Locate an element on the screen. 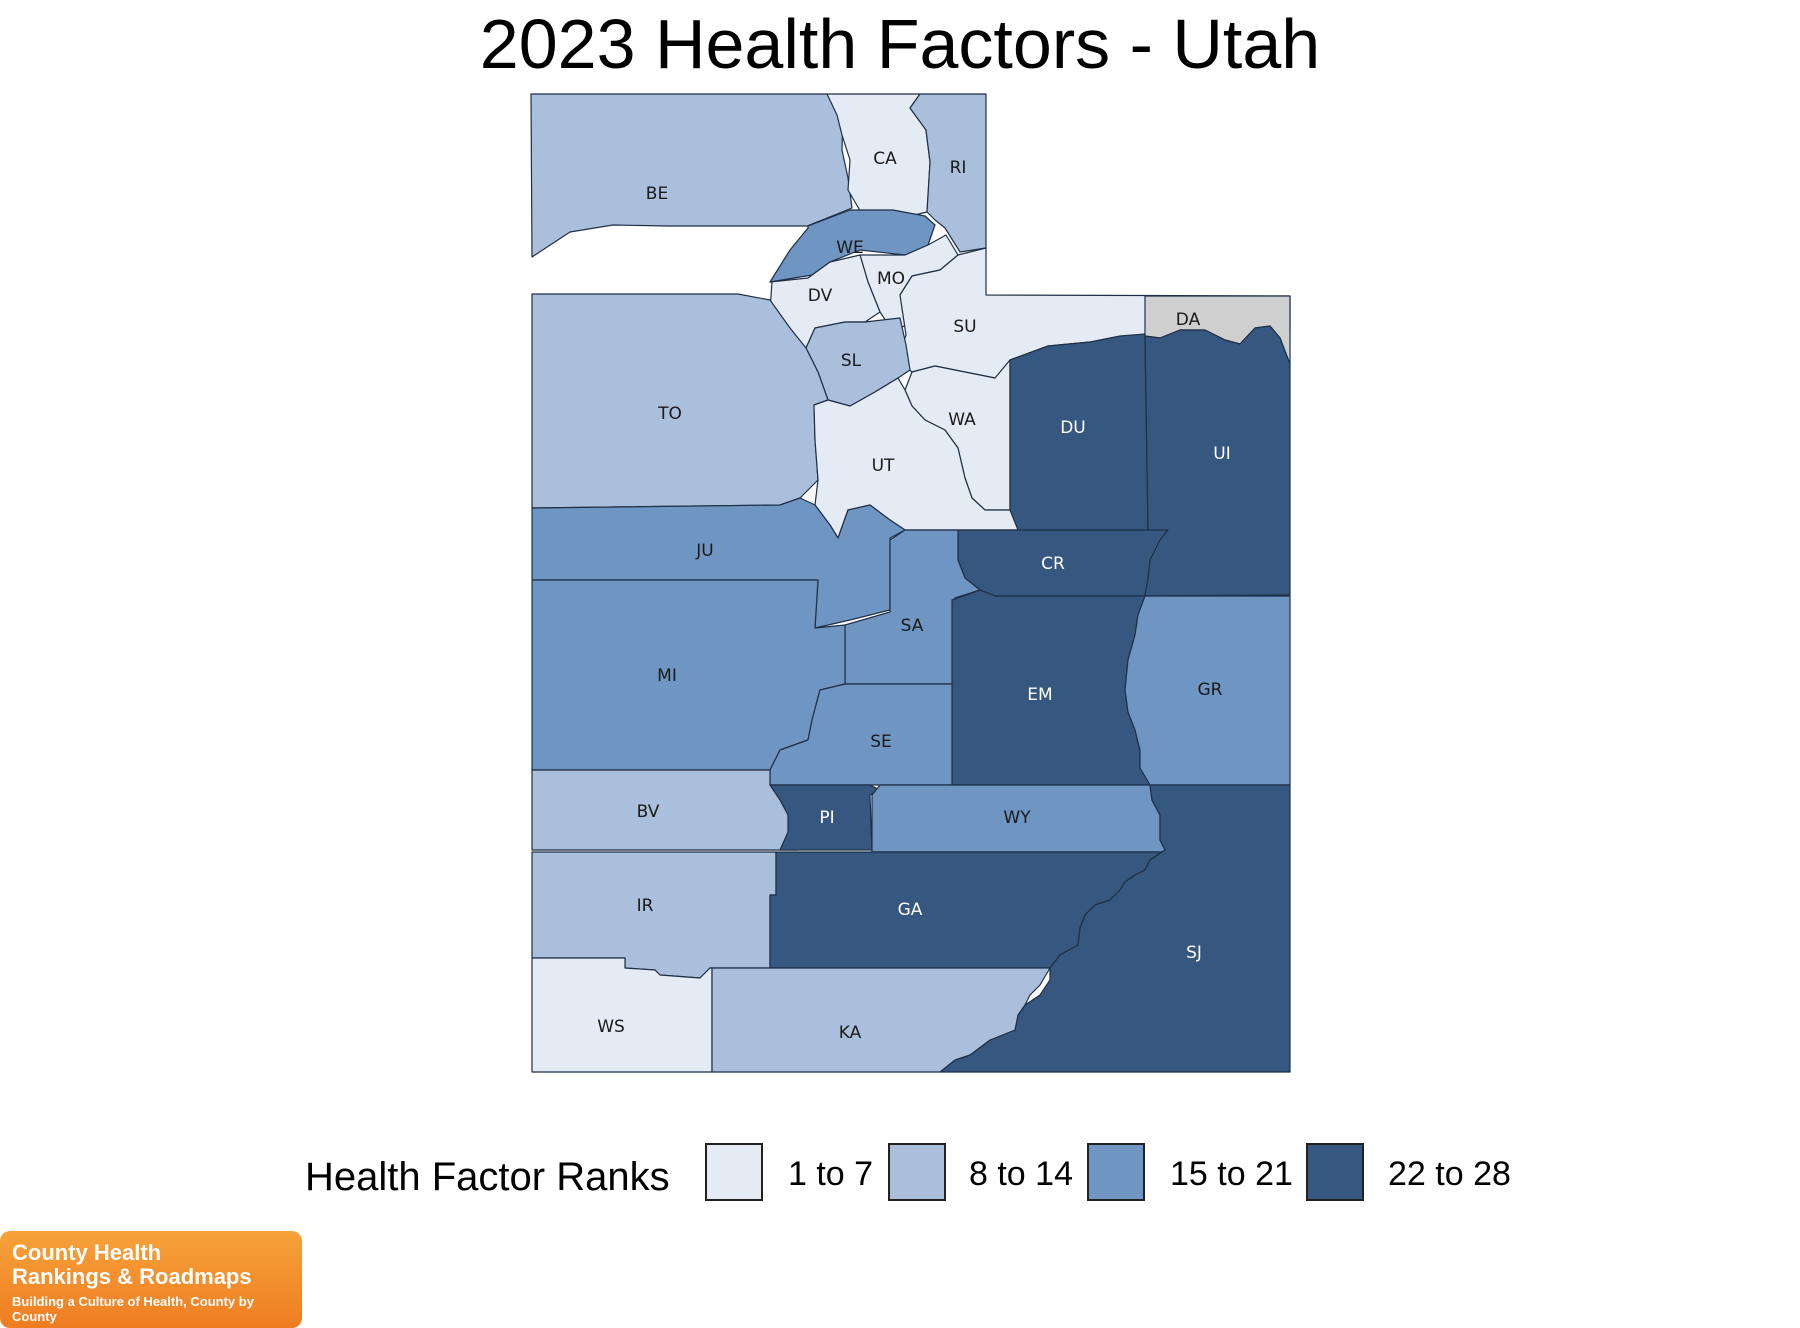 This screenshot has height=1328, width=1800. page-title: 2023 Health Factors - Utah is located at coordinates (900, 44).